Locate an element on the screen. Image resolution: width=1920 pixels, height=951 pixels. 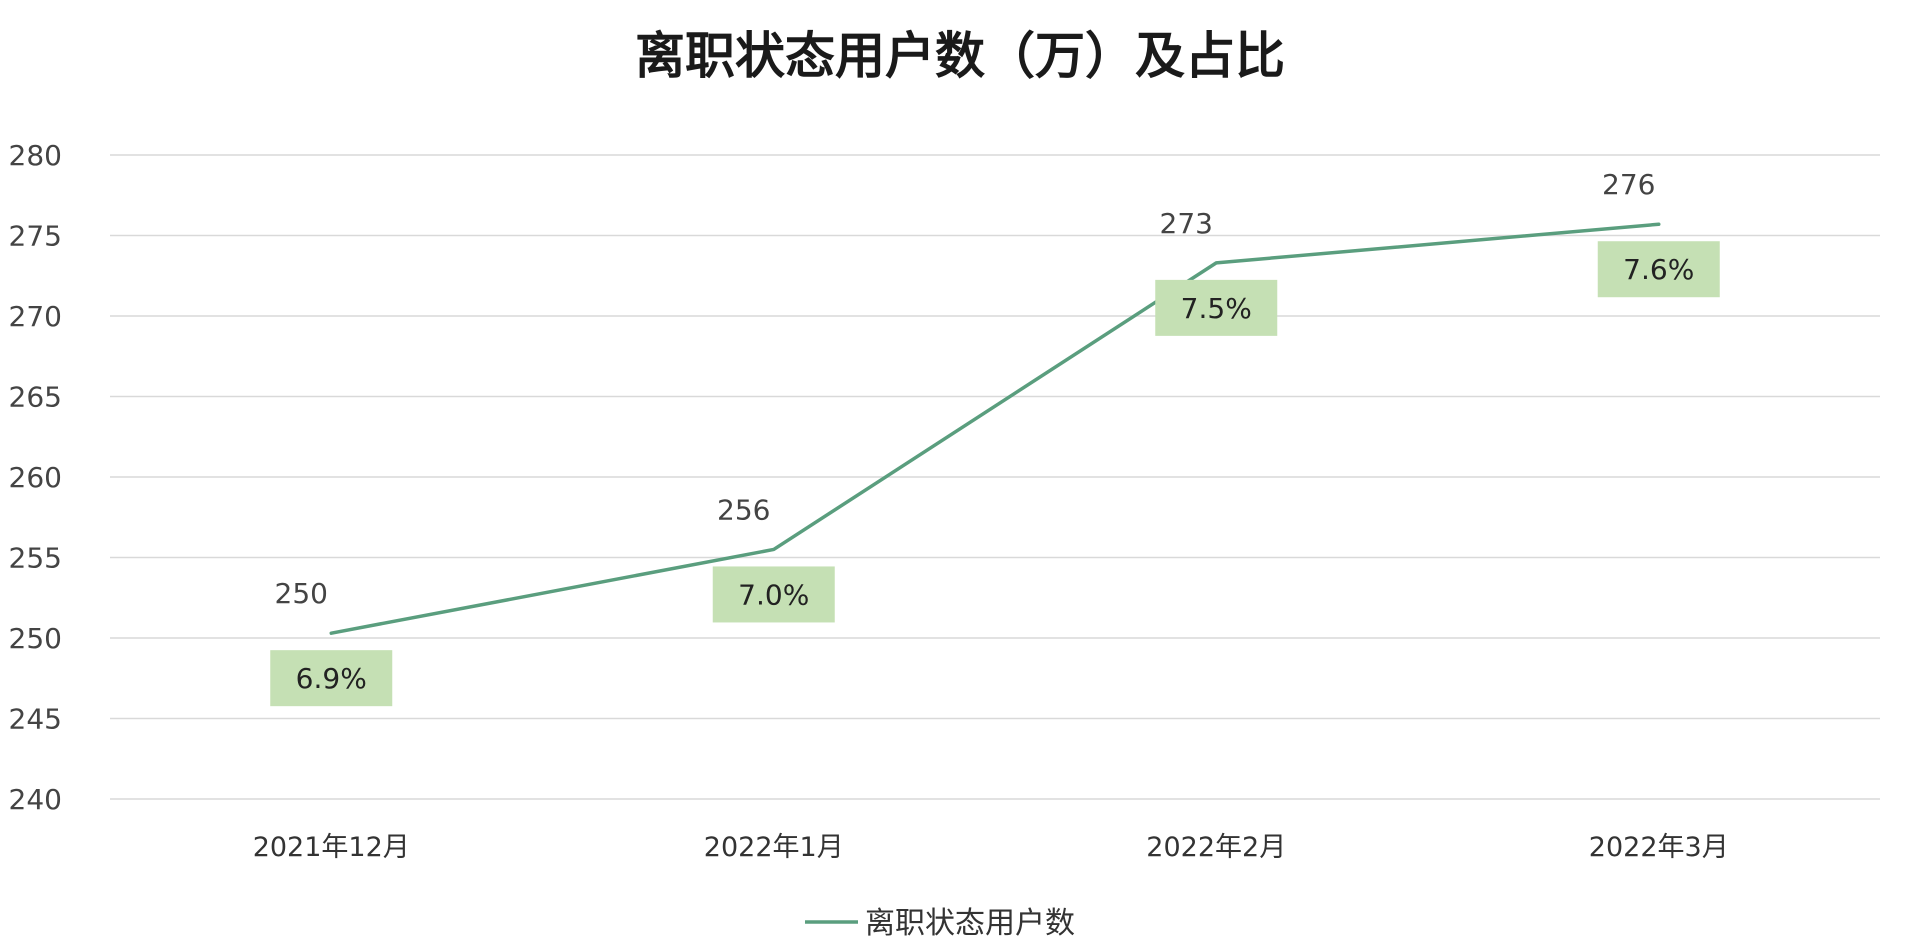
x-tick-label: 2022年1月 is located at coordinates (774, 847).